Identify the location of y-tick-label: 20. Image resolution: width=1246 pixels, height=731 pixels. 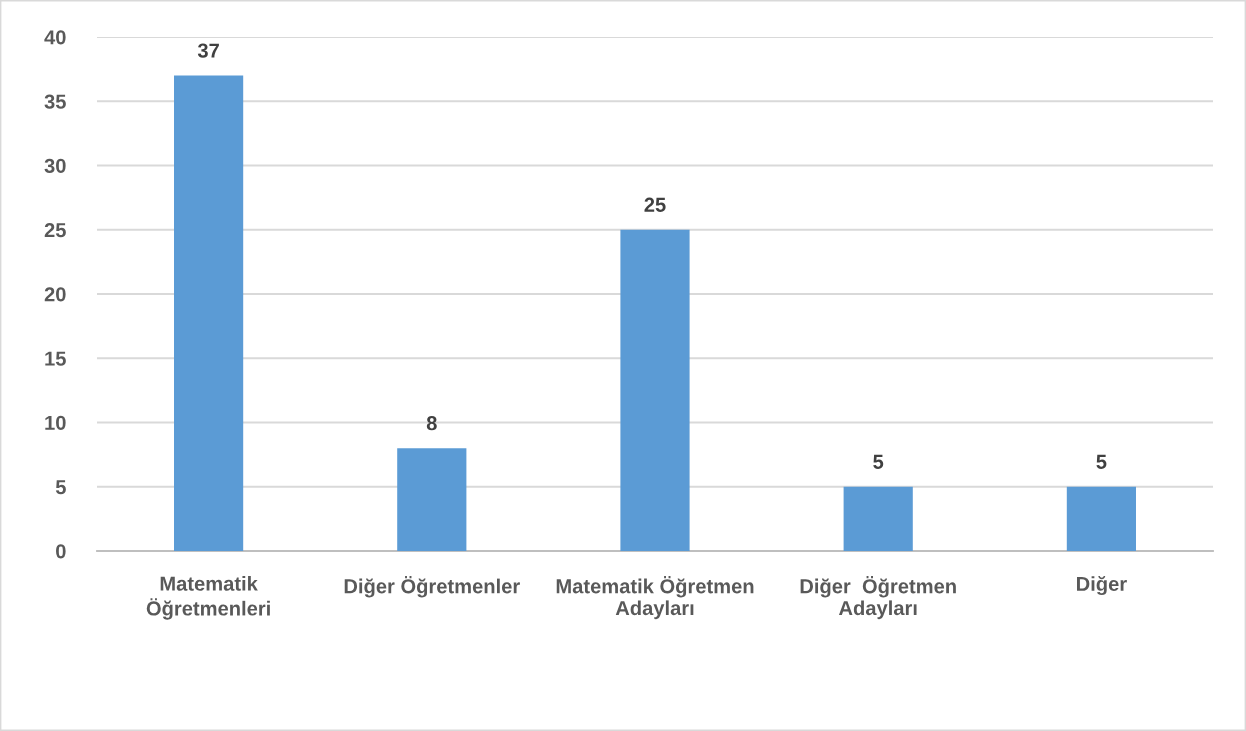
(55, 294).